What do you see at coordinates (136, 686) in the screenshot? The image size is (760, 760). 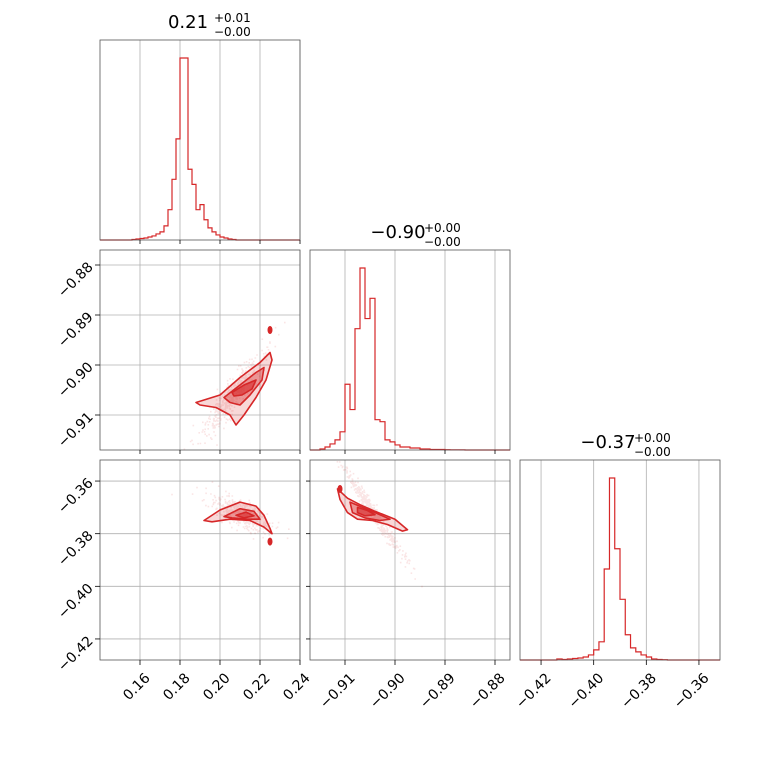 I see `x-tick-label: 0.16` at bounding box center [136, 686].